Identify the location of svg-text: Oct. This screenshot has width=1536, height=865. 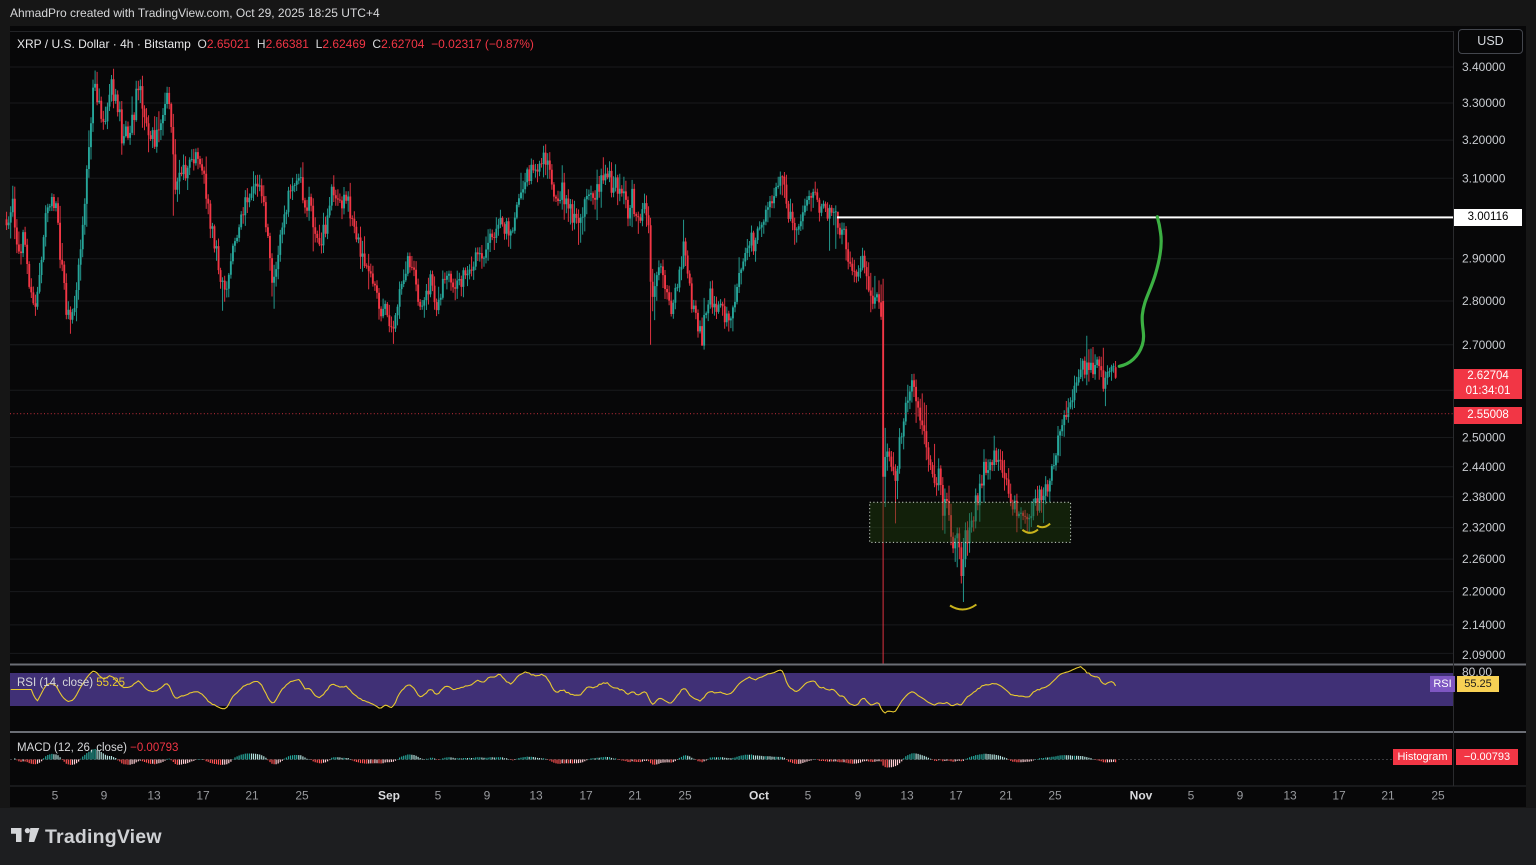
(759, 796).